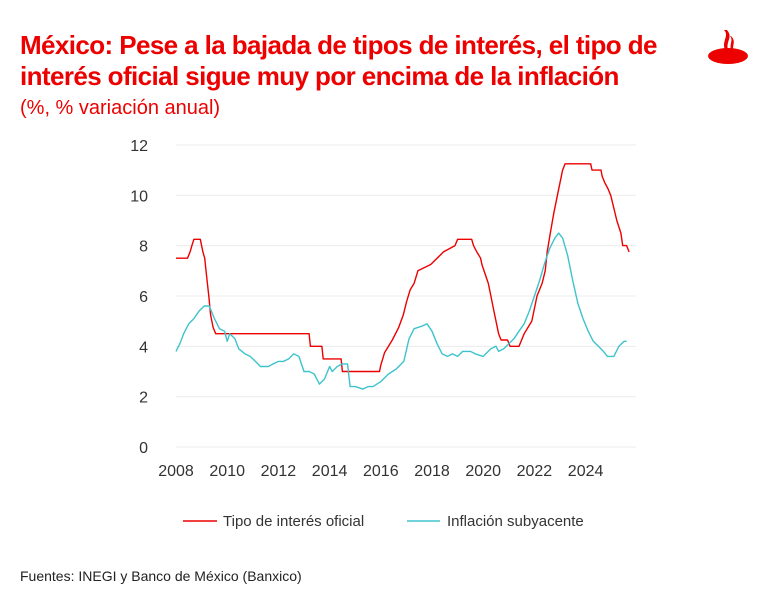 This screenshot has width=768, height=608. I want to click on y-tick-label: 10, so click(139, 196).